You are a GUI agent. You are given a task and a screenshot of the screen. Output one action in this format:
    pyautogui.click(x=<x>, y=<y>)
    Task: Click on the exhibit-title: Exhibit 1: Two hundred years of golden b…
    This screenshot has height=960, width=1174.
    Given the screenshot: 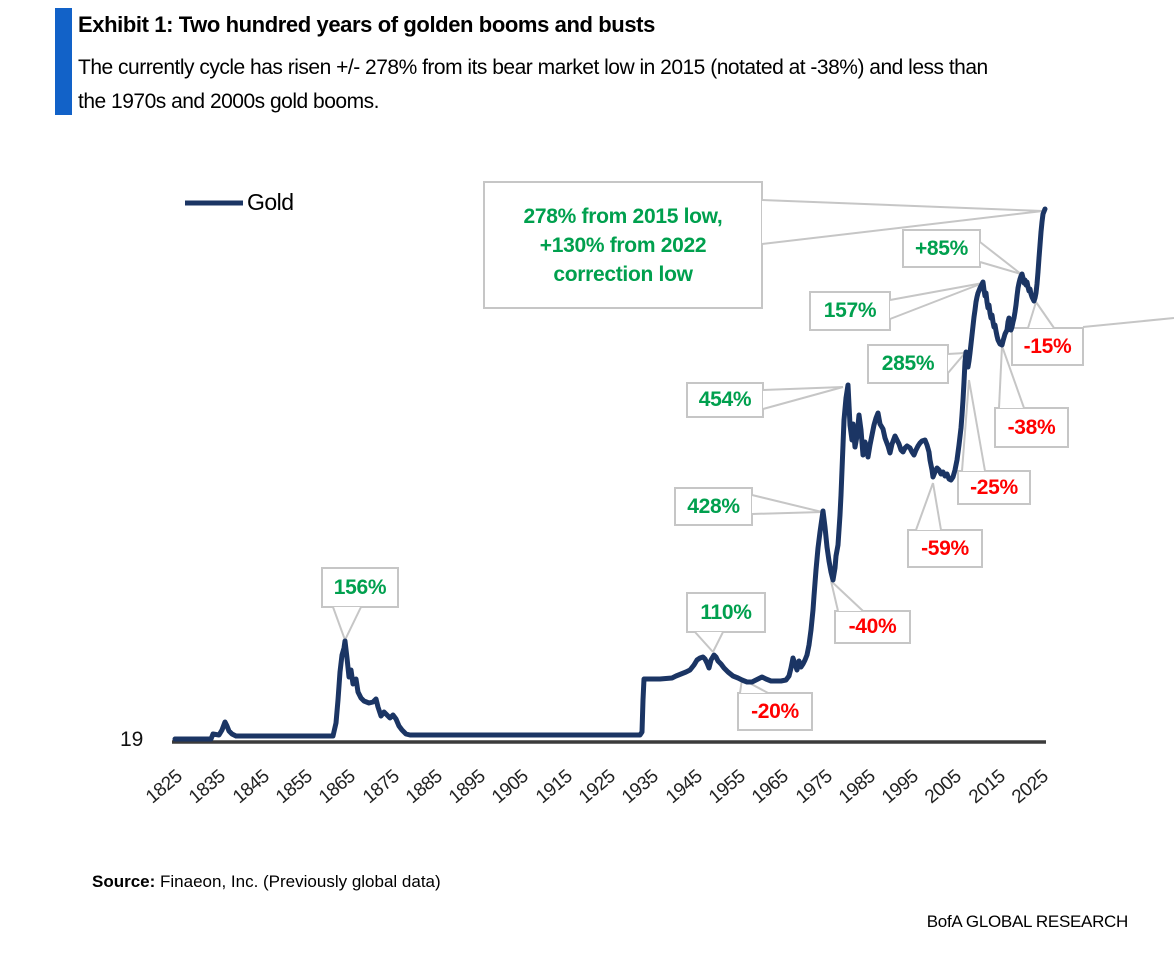 What is the action you would take?
    pyautogui.click(x=366, y=24)
    